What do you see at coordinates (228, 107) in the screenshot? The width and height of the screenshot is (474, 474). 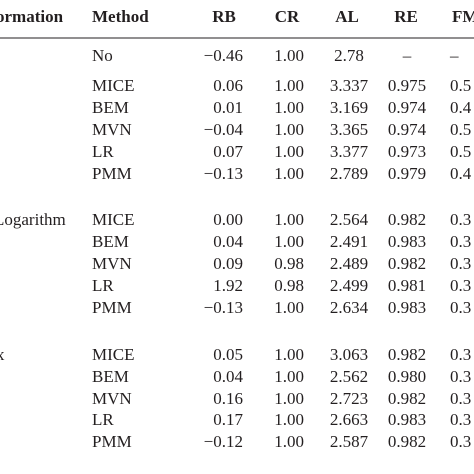 I see `value-cell: 0.01` at bounding box center [228, 107].